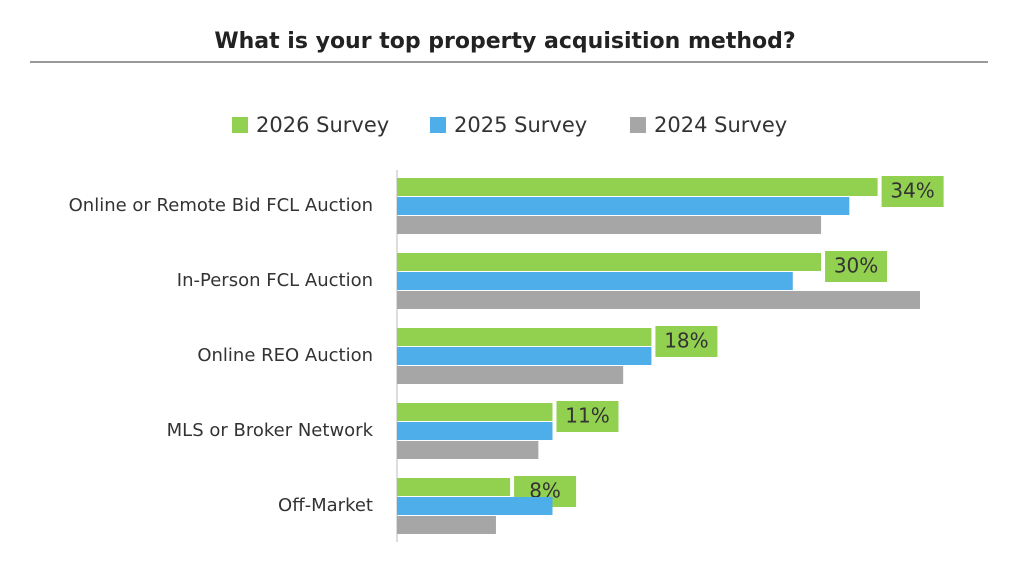 The width and height of the screenshot is (1024, 579). Describe the element at coordinates (285, 355) in the screenshot. I see `category-label: Online REO Auction` at that location.